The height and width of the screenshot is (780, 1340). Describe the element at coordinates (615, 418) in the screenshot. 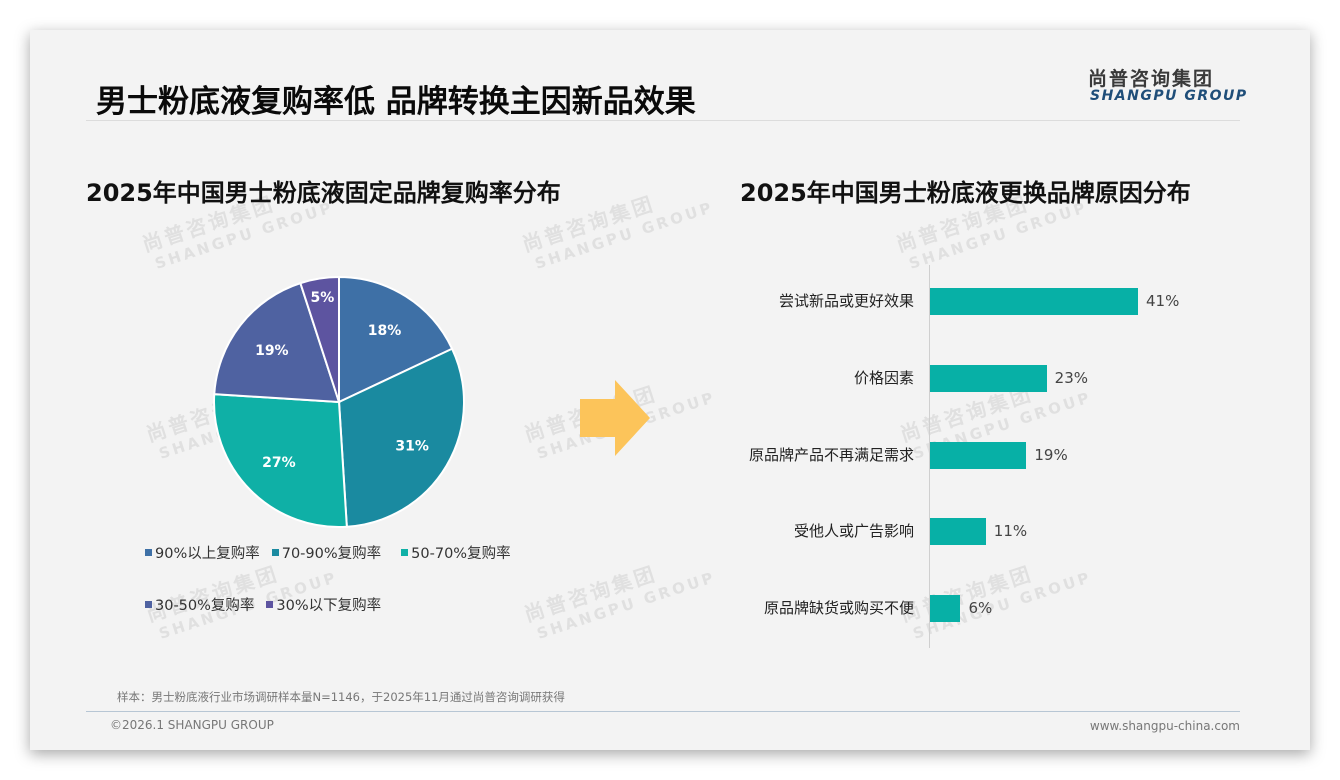

I see `arrow-right-icon` at that location.